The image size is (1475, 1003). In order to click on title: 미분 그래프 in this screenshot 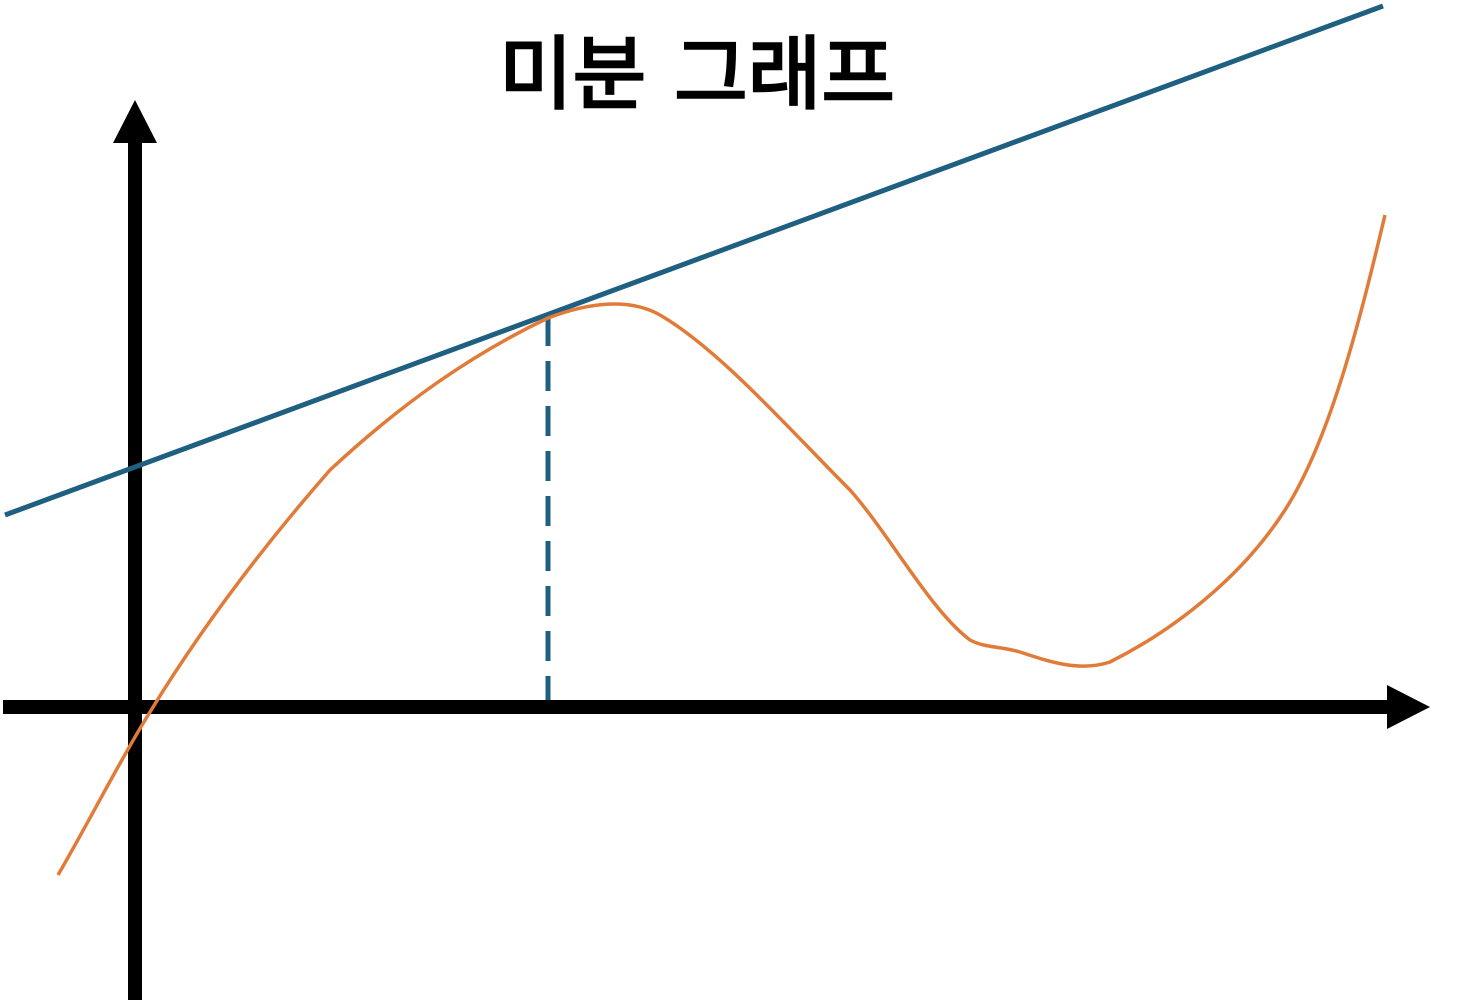, I will do `click(697, 74)`.